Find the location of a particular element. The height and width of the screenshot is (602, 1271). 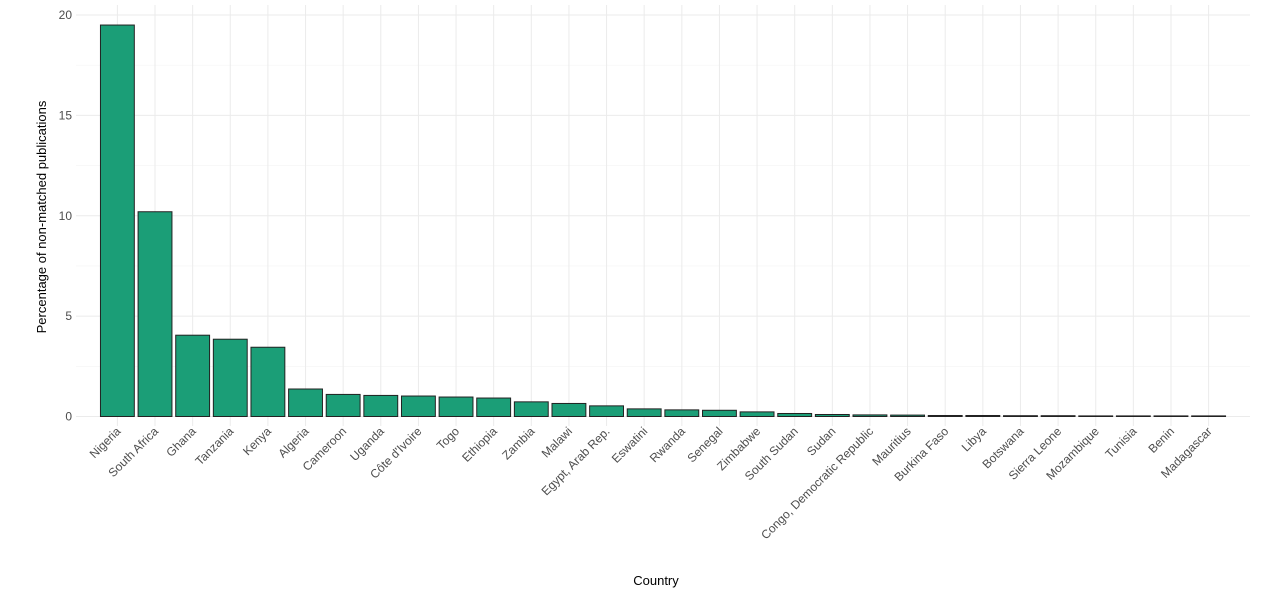

x-tick-label: Kenya is located at coordinates (257, 441).